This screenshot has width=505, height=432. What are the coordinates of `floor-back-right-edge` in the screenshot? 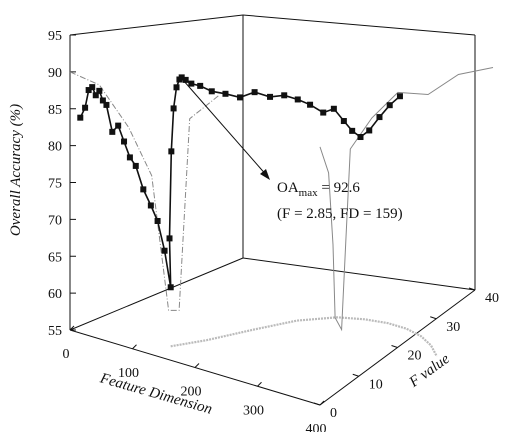 It's located at (359, 274).